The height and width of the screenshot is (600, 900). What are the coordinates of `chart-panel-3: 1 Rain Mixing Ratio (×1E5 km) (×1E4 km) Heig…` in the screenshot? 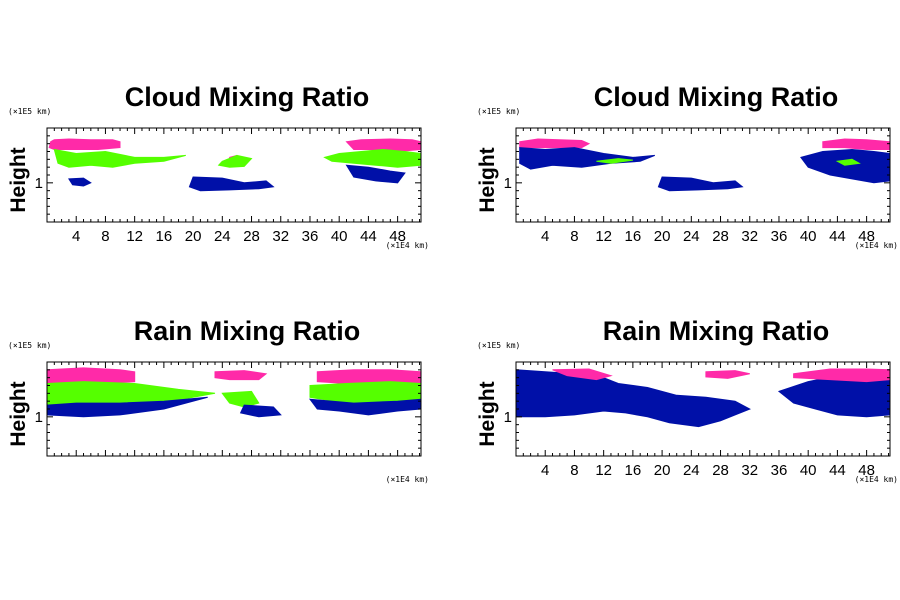 It's located at (218, 400).